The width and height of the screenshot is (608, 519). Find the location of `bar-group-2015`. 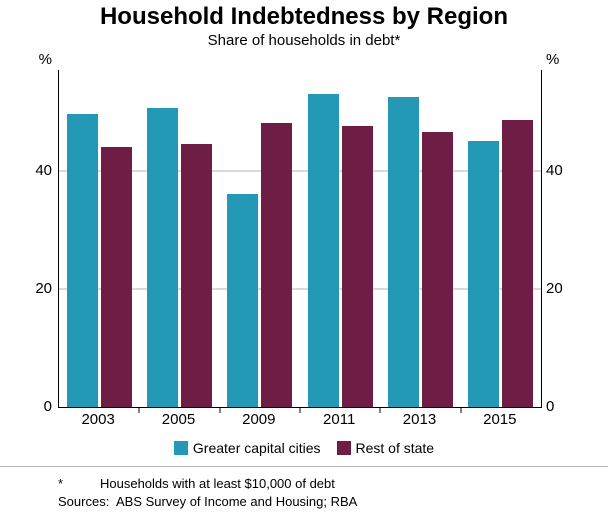

bar-group-2015 is located at coordinates (501, 238).